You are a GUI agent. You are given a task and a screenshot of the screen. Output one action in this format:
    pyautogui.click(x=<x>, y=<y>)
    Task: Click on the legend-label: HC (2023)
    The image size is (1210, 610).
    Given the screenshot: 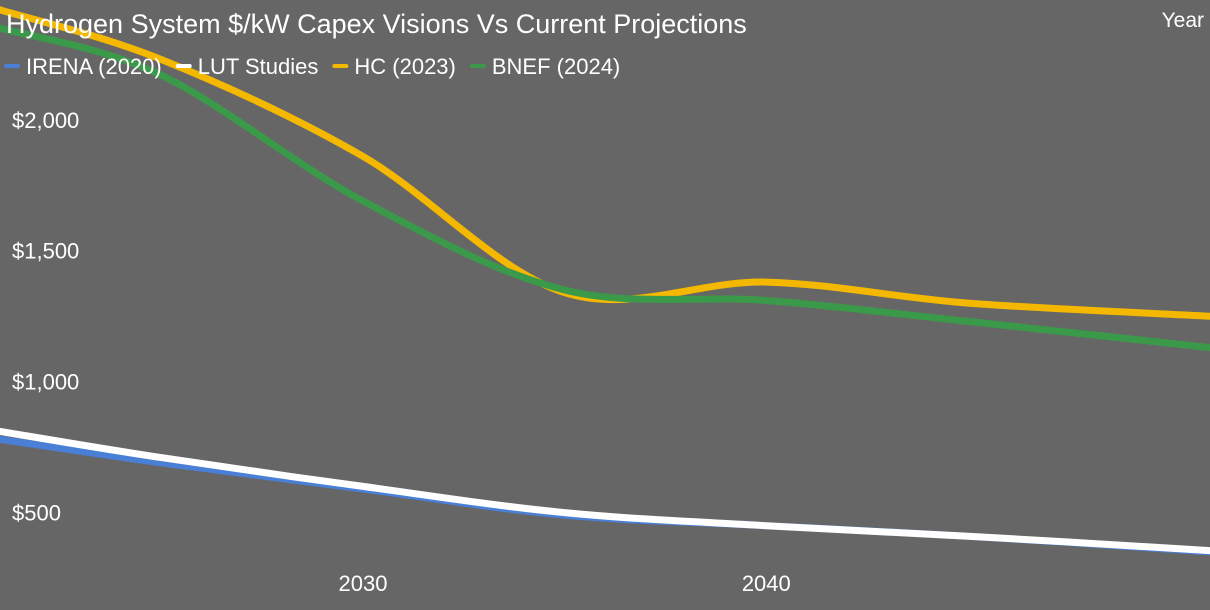 What is the action you would take?
    pyautogui.click(x=404, y=66)
    